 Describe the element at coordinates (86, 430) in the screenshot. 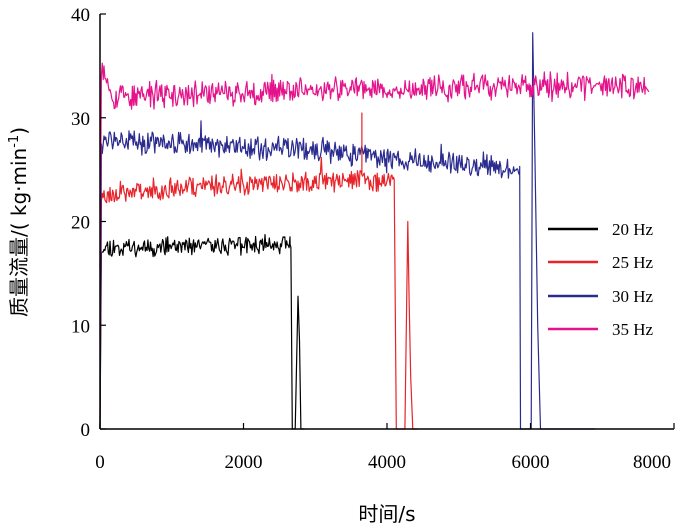

I see `y-tick-label: 0` at that location.